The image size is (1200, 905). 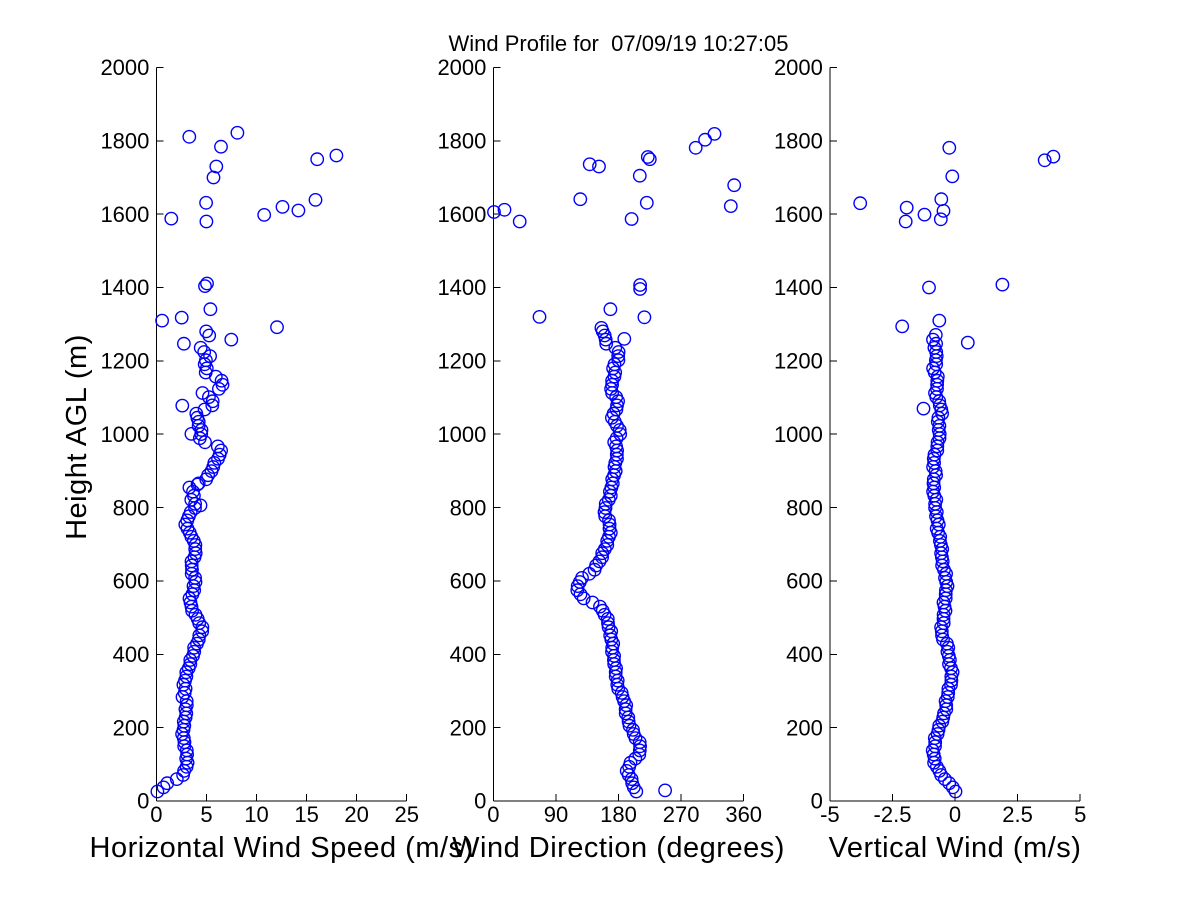 I want to click on svg-text: 2.5, so click(x=1017, y=814).